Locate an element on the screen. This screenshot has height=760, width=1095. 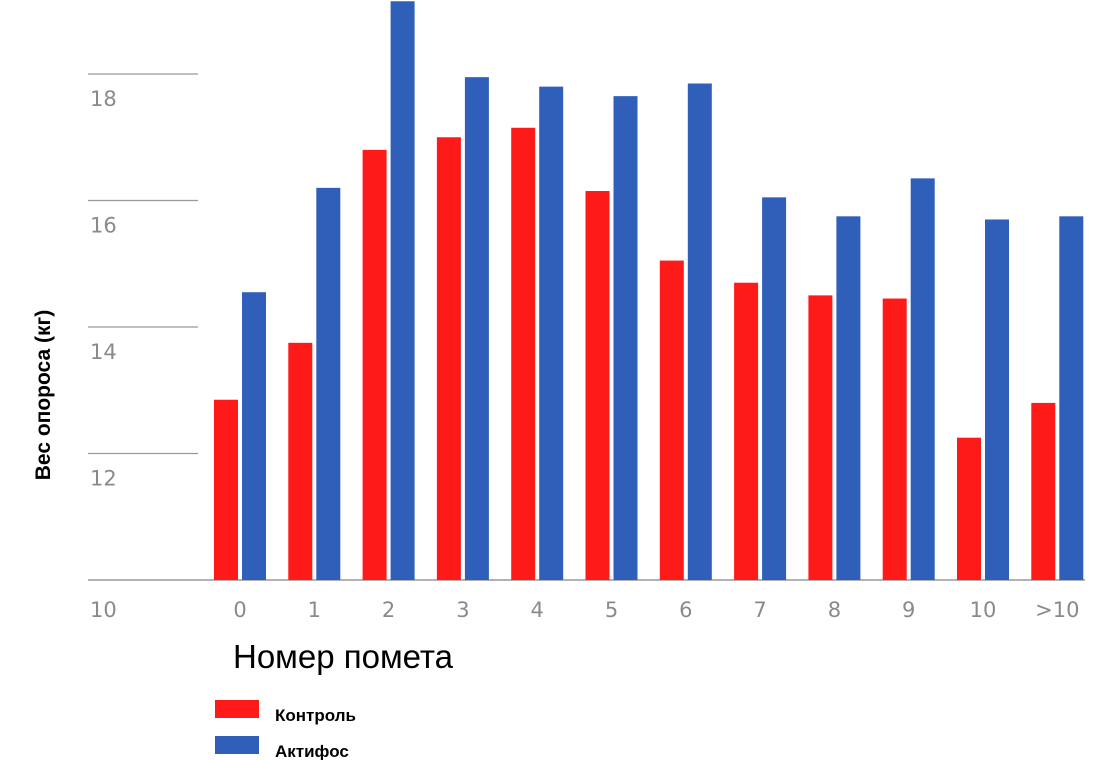
x-tick-label: >10 is located at coordinates (1057, 610).